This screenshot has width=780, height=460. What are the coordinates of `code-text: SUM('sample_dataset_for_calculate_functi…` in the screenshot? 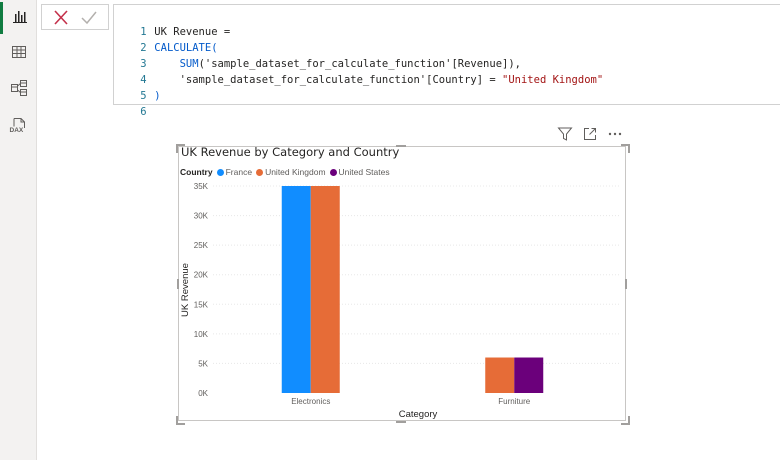 It's located at (350, 64).